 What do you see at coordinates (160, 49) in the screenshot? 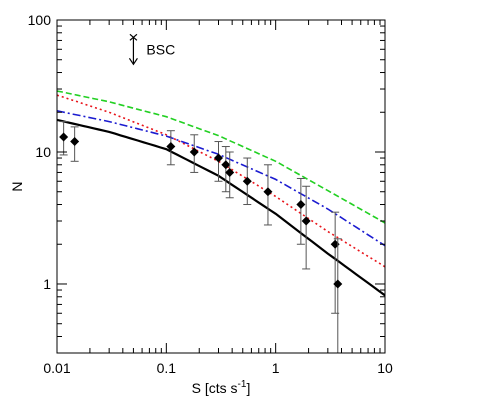
I see `annotation-label: BSC` at bounding box center [160, 49].